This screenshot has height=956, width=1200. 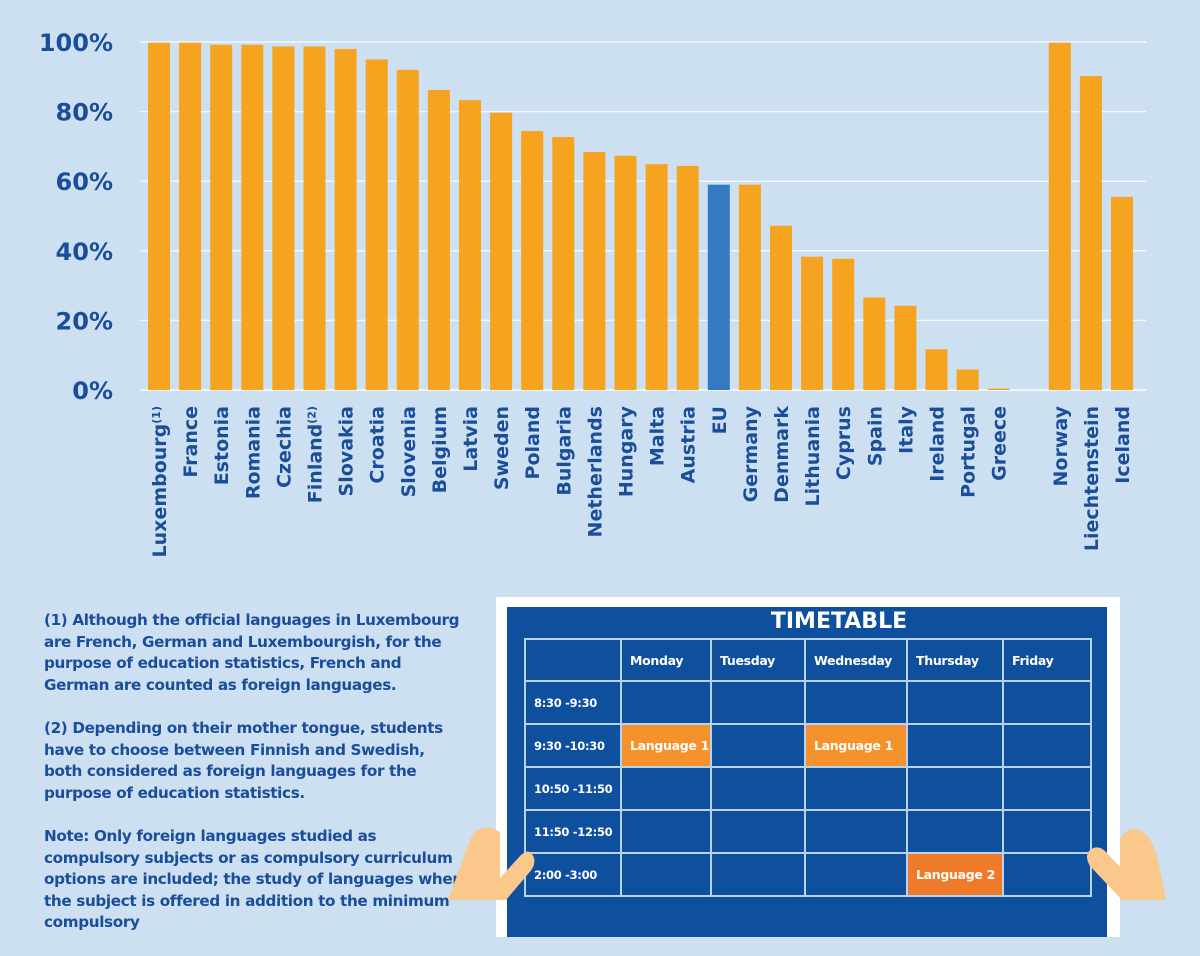 What do you see at coordinates (253, 452) in the screenshot?
I see `x-tick-label: Romania` at bounding box center [253, 452].